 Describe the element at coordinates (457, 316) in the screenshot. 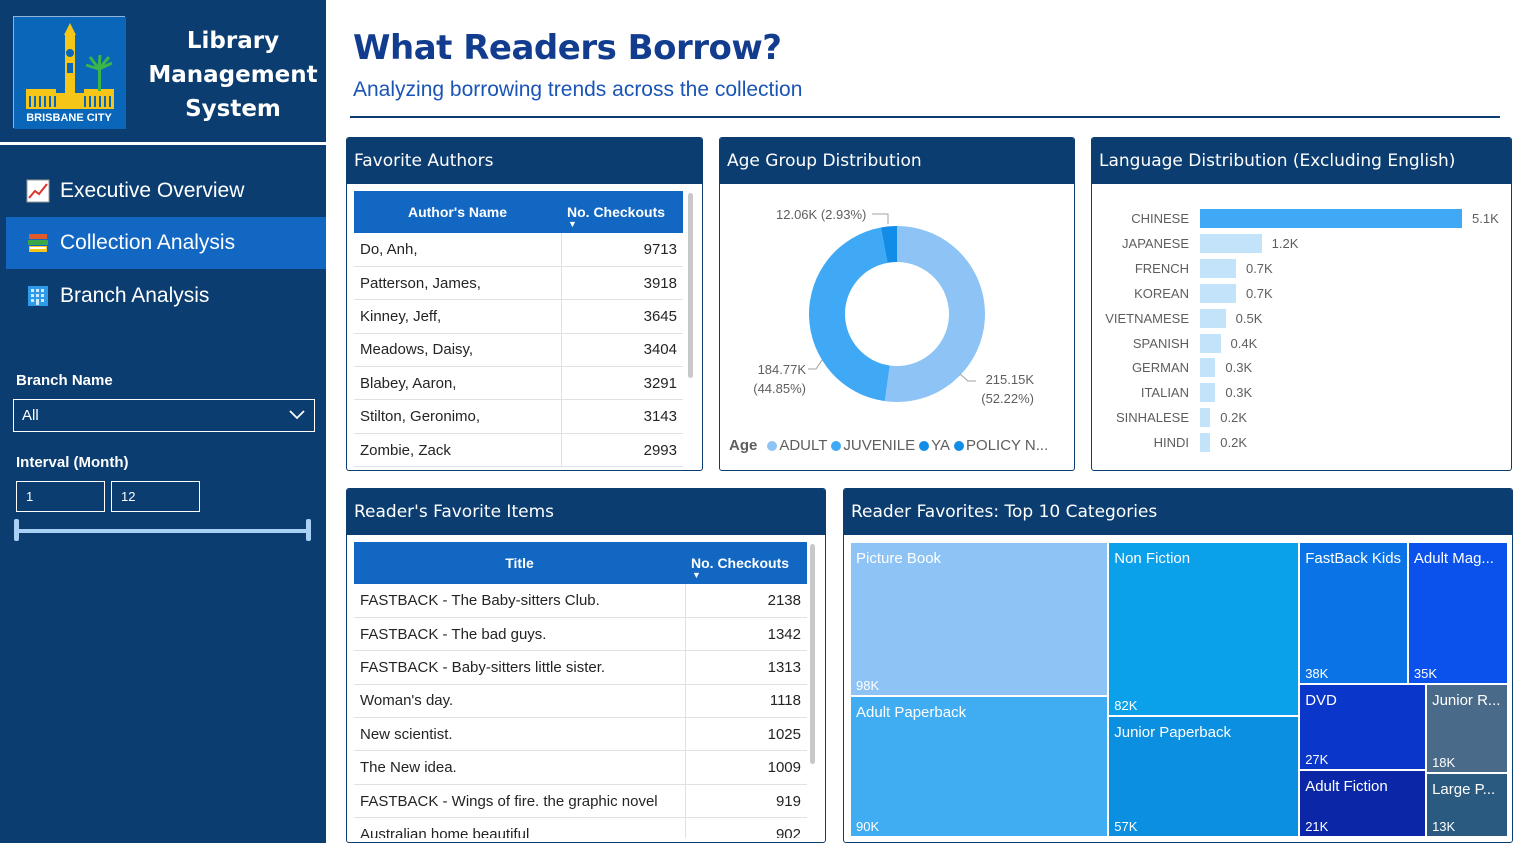

I see `author-name-cell: Kinney, Jeff,` at that location.